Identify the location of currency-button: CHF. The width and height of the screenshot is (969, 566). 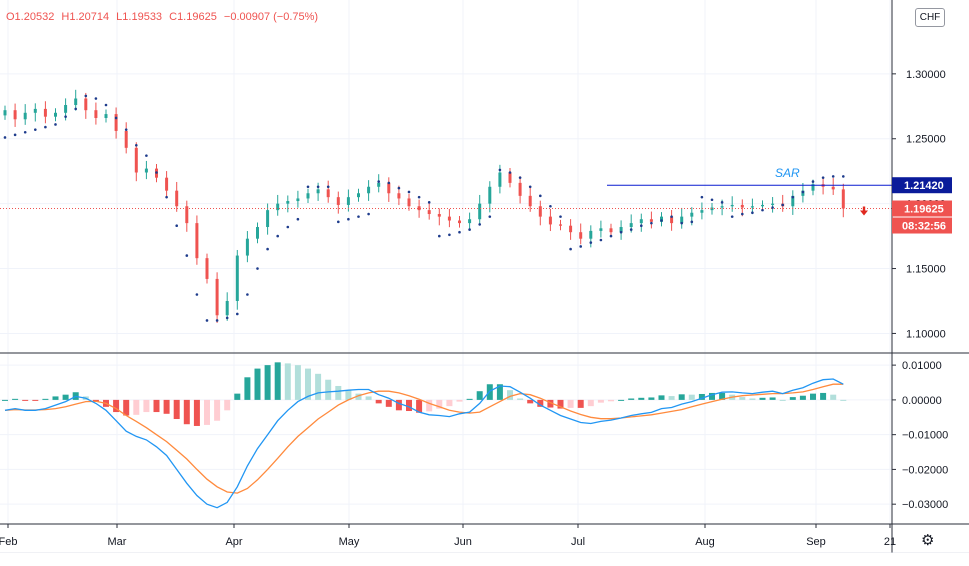
(930, 17).